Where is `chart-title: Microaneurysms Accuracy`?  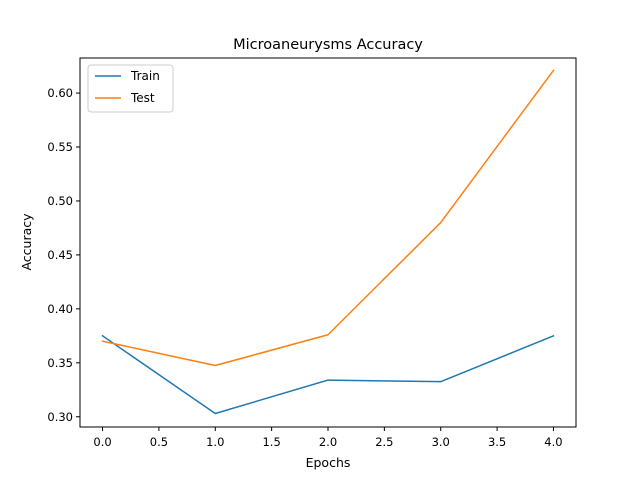 chart-title: Microaneurysms Accuracy is located at coordinates (328, 45).